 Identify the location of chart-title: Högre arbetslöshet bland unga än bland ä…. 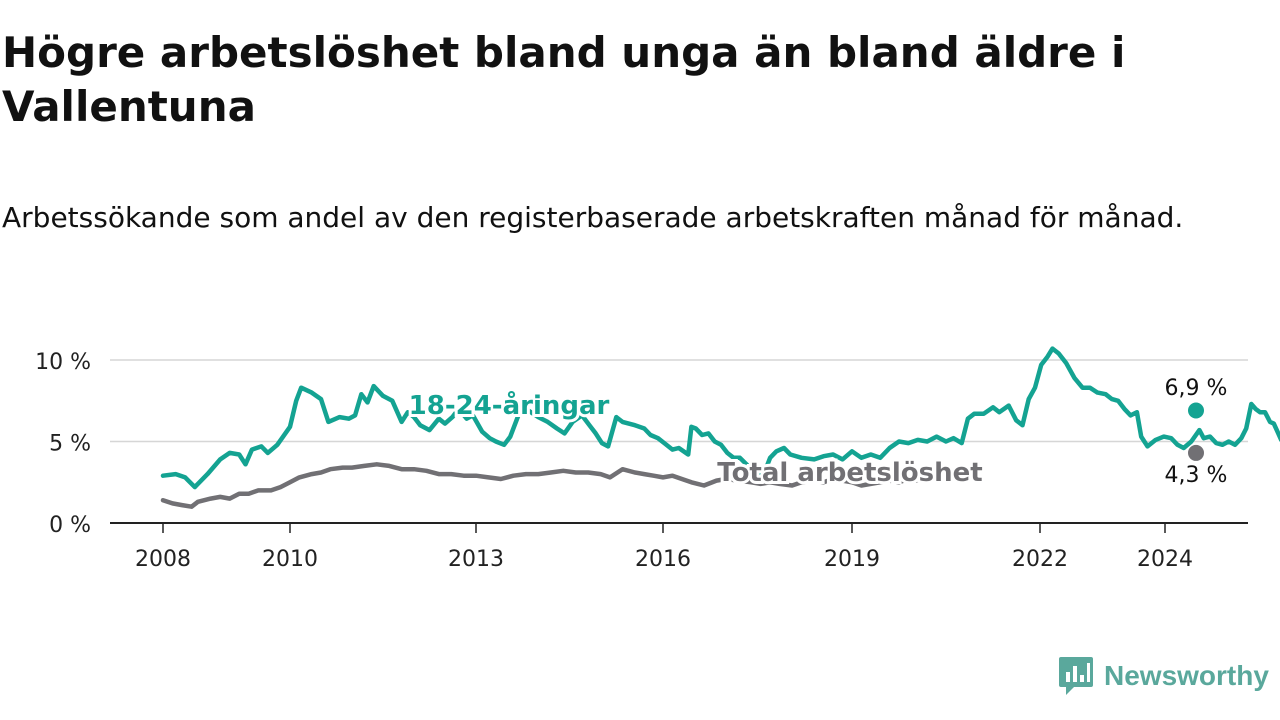
(564, 79).